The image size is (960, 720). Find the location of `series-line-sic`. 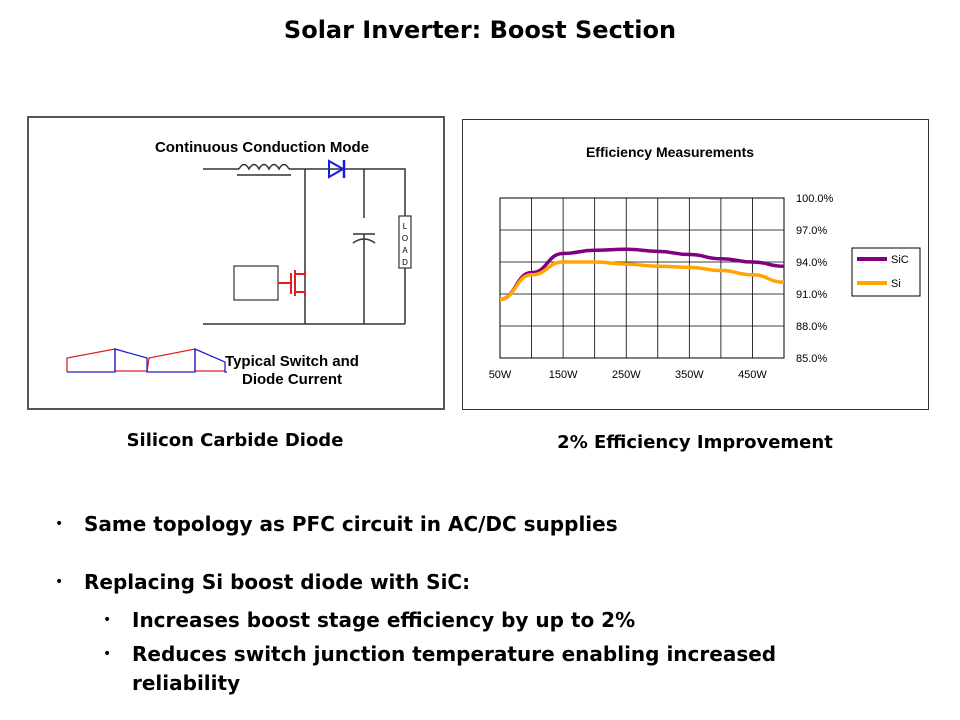

series-line-sic is located at coordinates (642, 274).